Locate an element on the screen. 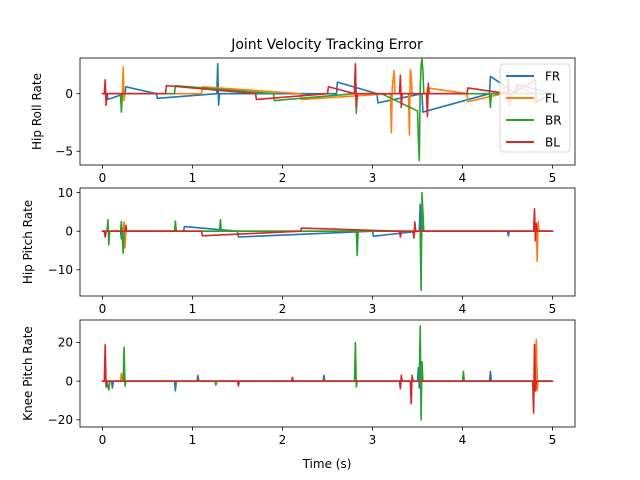  panel-hip-pitch-xtick-label-2: 2 is located at coordinates (283, 309).